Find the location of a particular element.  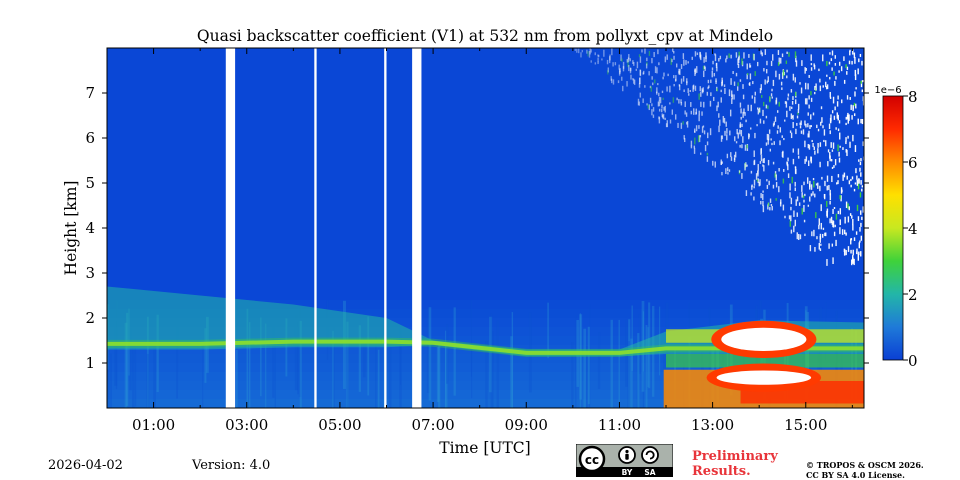

badge-sa-label: SA is located at coordinates (649, 472).